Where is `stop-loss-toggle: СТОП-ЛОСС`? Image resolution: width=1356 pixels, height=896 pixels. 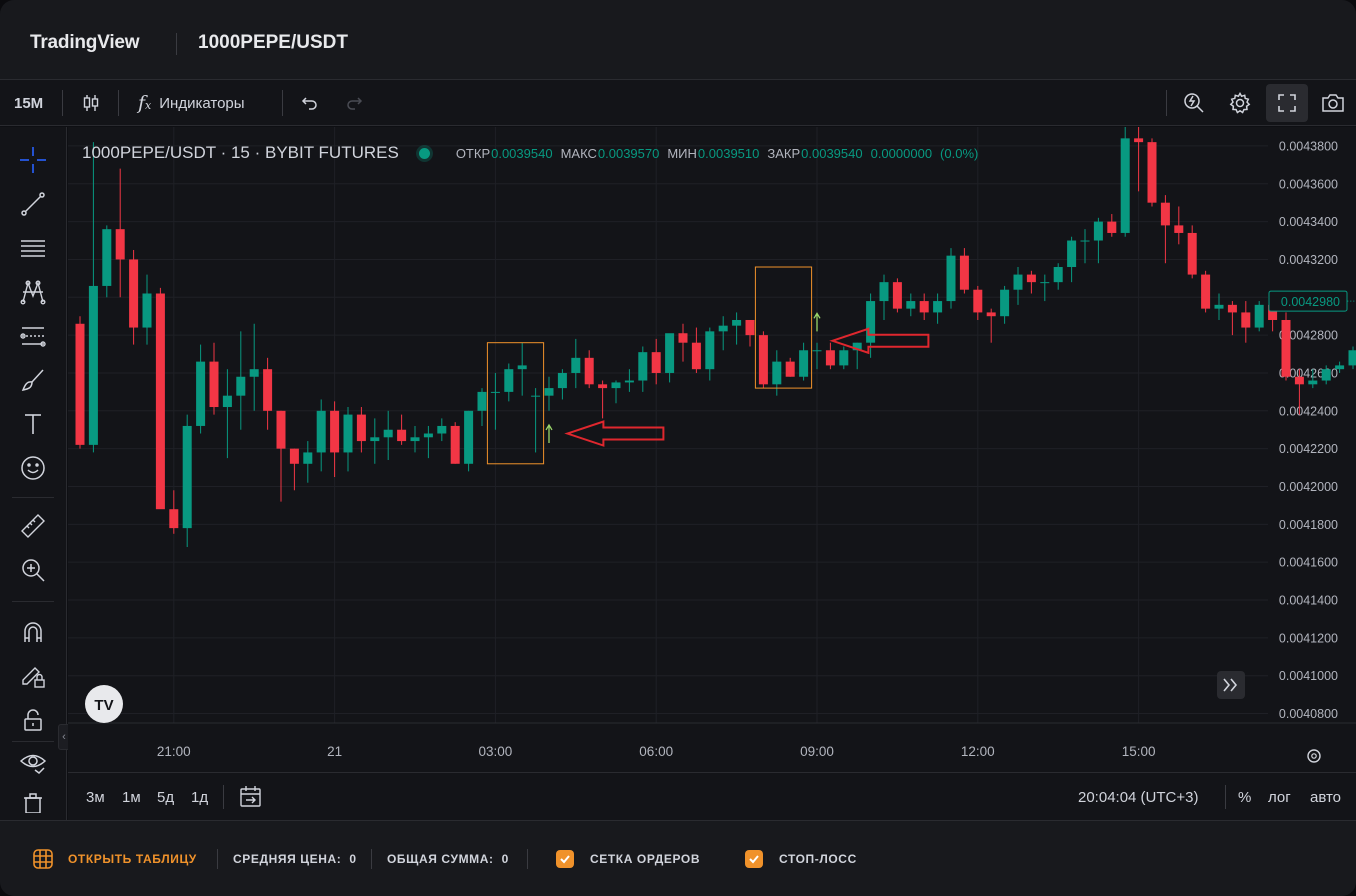
stop-loss-toggle: СТОП-ЛОСС is located at coordinates (801, 859).